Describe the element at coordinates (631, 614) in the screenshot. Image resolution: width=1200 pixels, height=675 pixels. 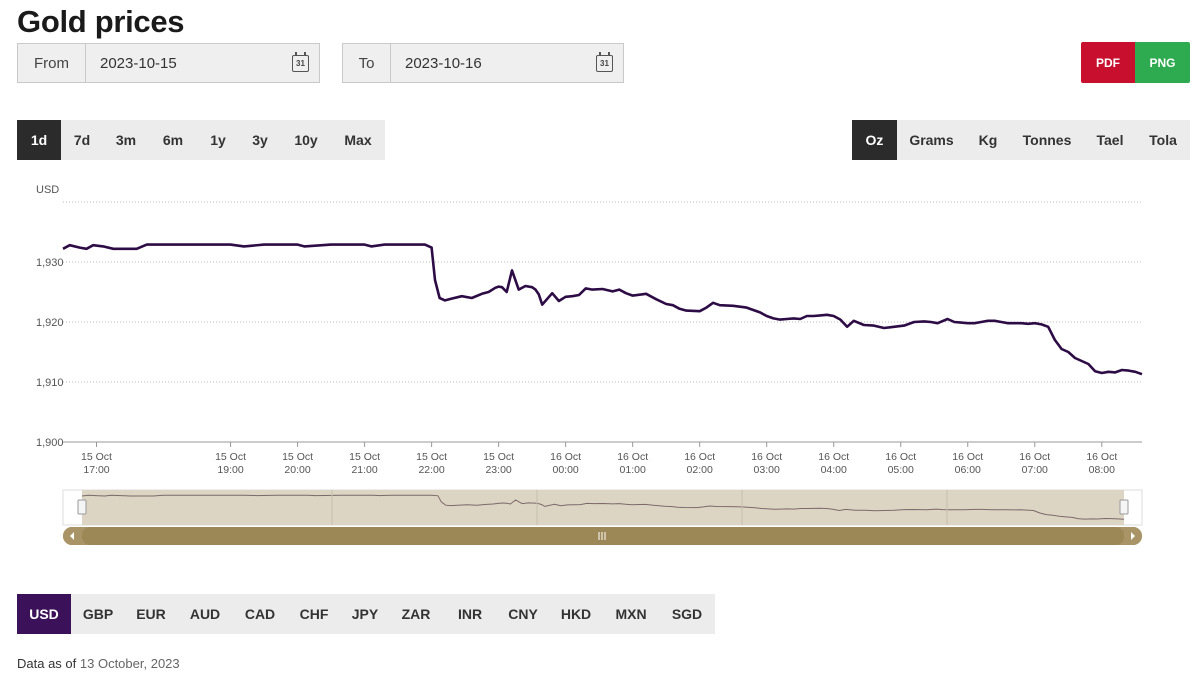
I see `currency-button-mxn: MXN` at that location.